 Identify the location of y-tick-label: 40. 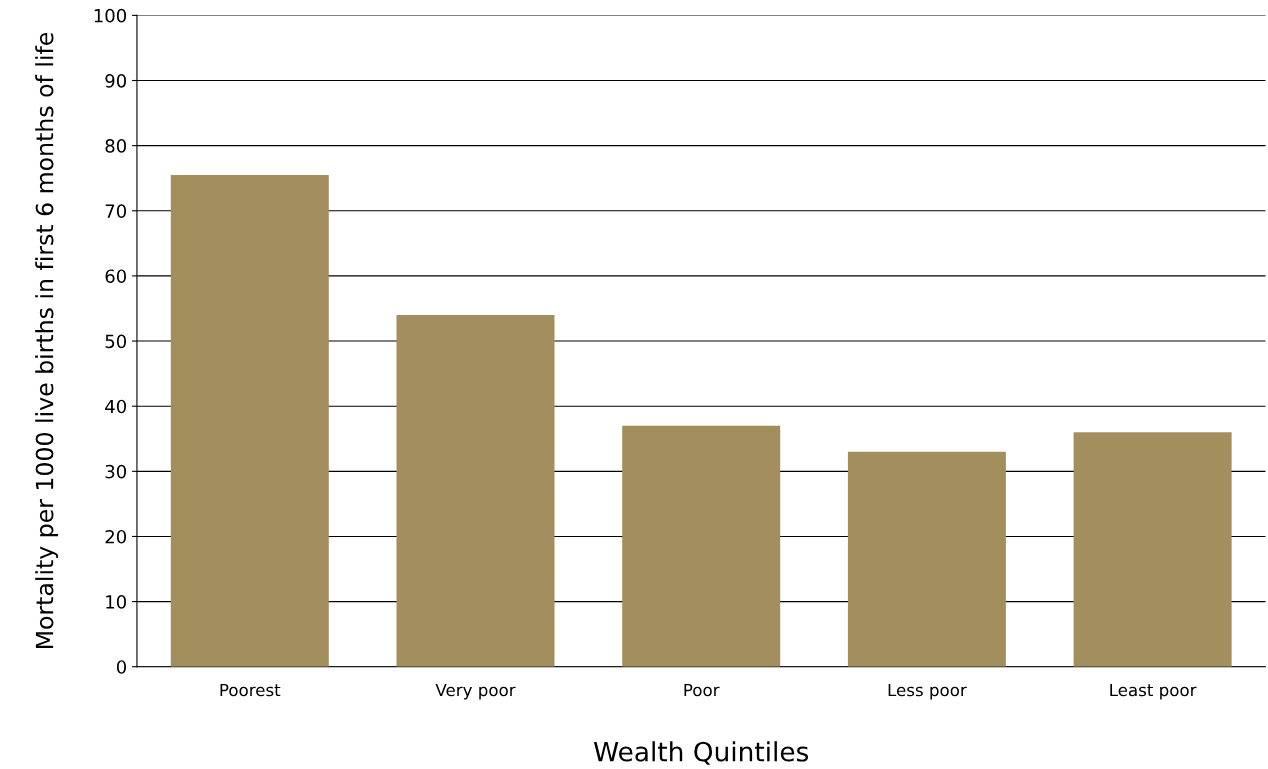
(116, 406).